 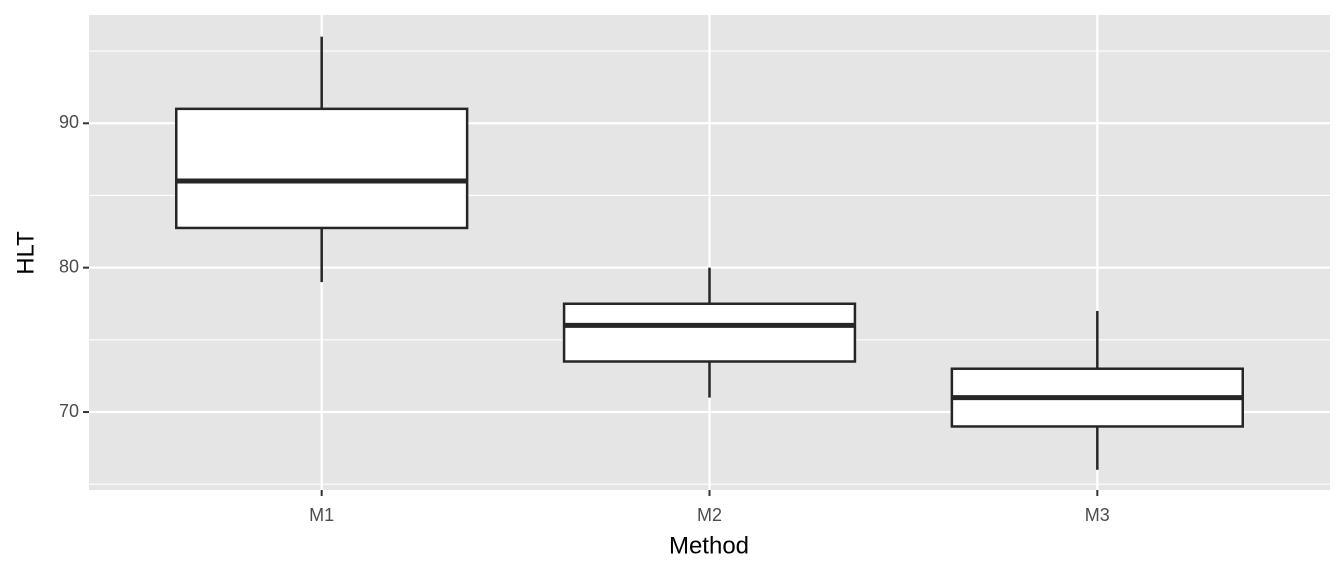 What do you see at coordinates (69, 266) in the screenshot?
I see `y-tick-label: 80` at bounding box center [69, 266].